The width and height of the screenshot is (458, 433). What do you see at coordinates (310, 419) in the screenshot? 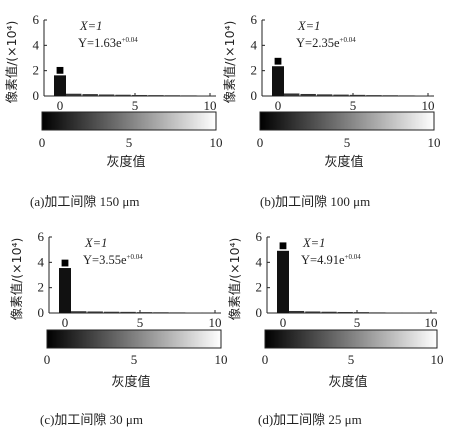
I see `panel-caption: (d)加工间隙 25 μm` at bounding box center [310, 419].